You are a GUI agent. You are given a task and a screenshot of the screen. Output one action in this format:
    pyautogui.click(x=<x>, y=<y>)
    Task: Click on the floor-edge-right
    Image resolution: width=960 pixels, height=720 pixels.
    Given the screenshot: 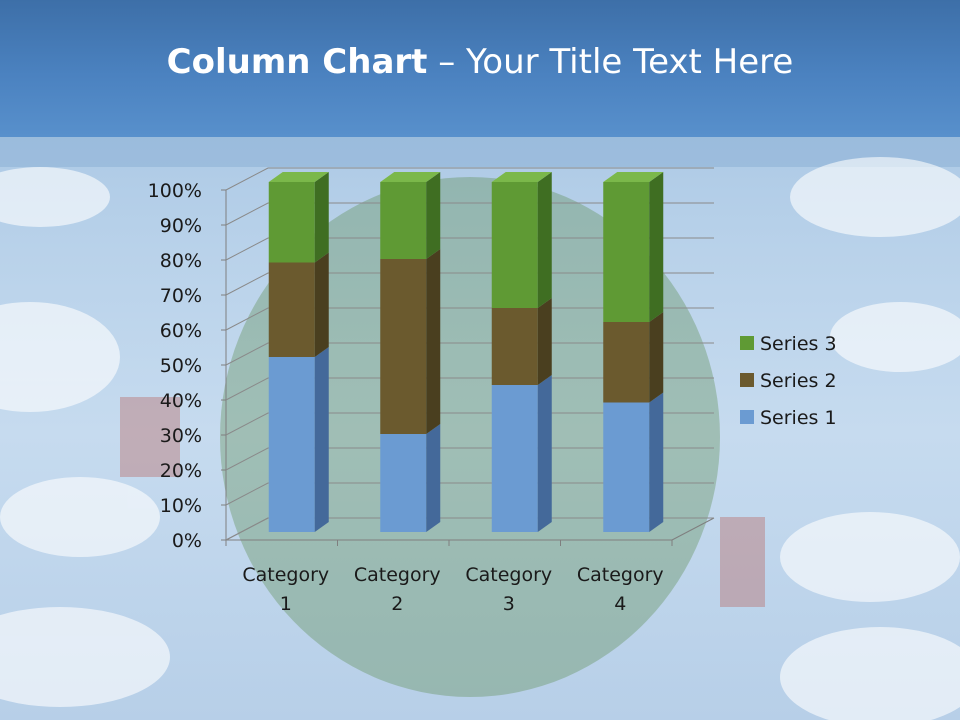 What is the action you would take?
    pyautogui.click(x=693, y=529)
    